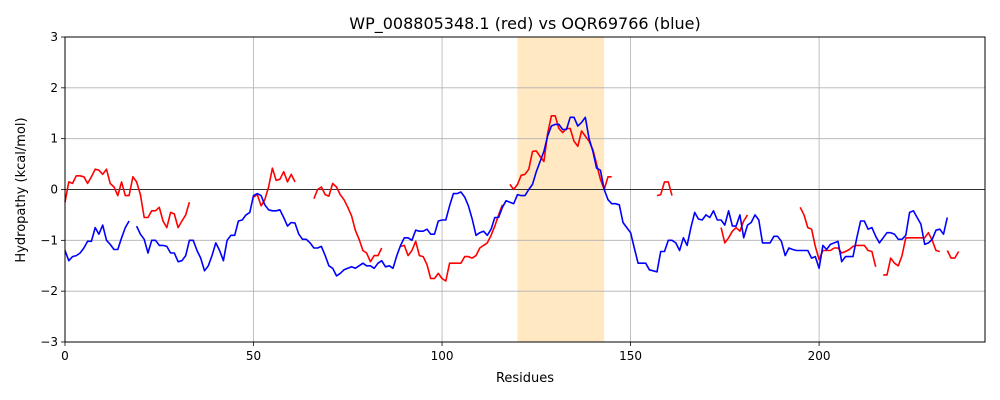 The height and width of the screenshot is (400, 1000). What do you see at coordinates (49, 342) in the screenshot?
I see `y-tick-label: −3` at bounding box center [49, 342].